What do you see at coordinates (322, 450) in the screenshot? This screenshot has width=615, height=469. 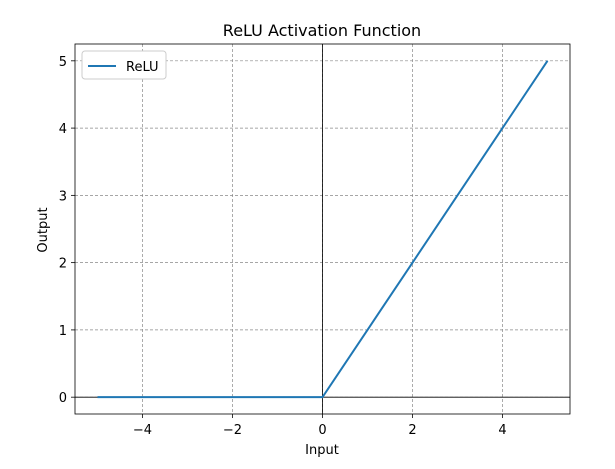 I see `x-axis-label: Input` at bounding box center [322, 450].